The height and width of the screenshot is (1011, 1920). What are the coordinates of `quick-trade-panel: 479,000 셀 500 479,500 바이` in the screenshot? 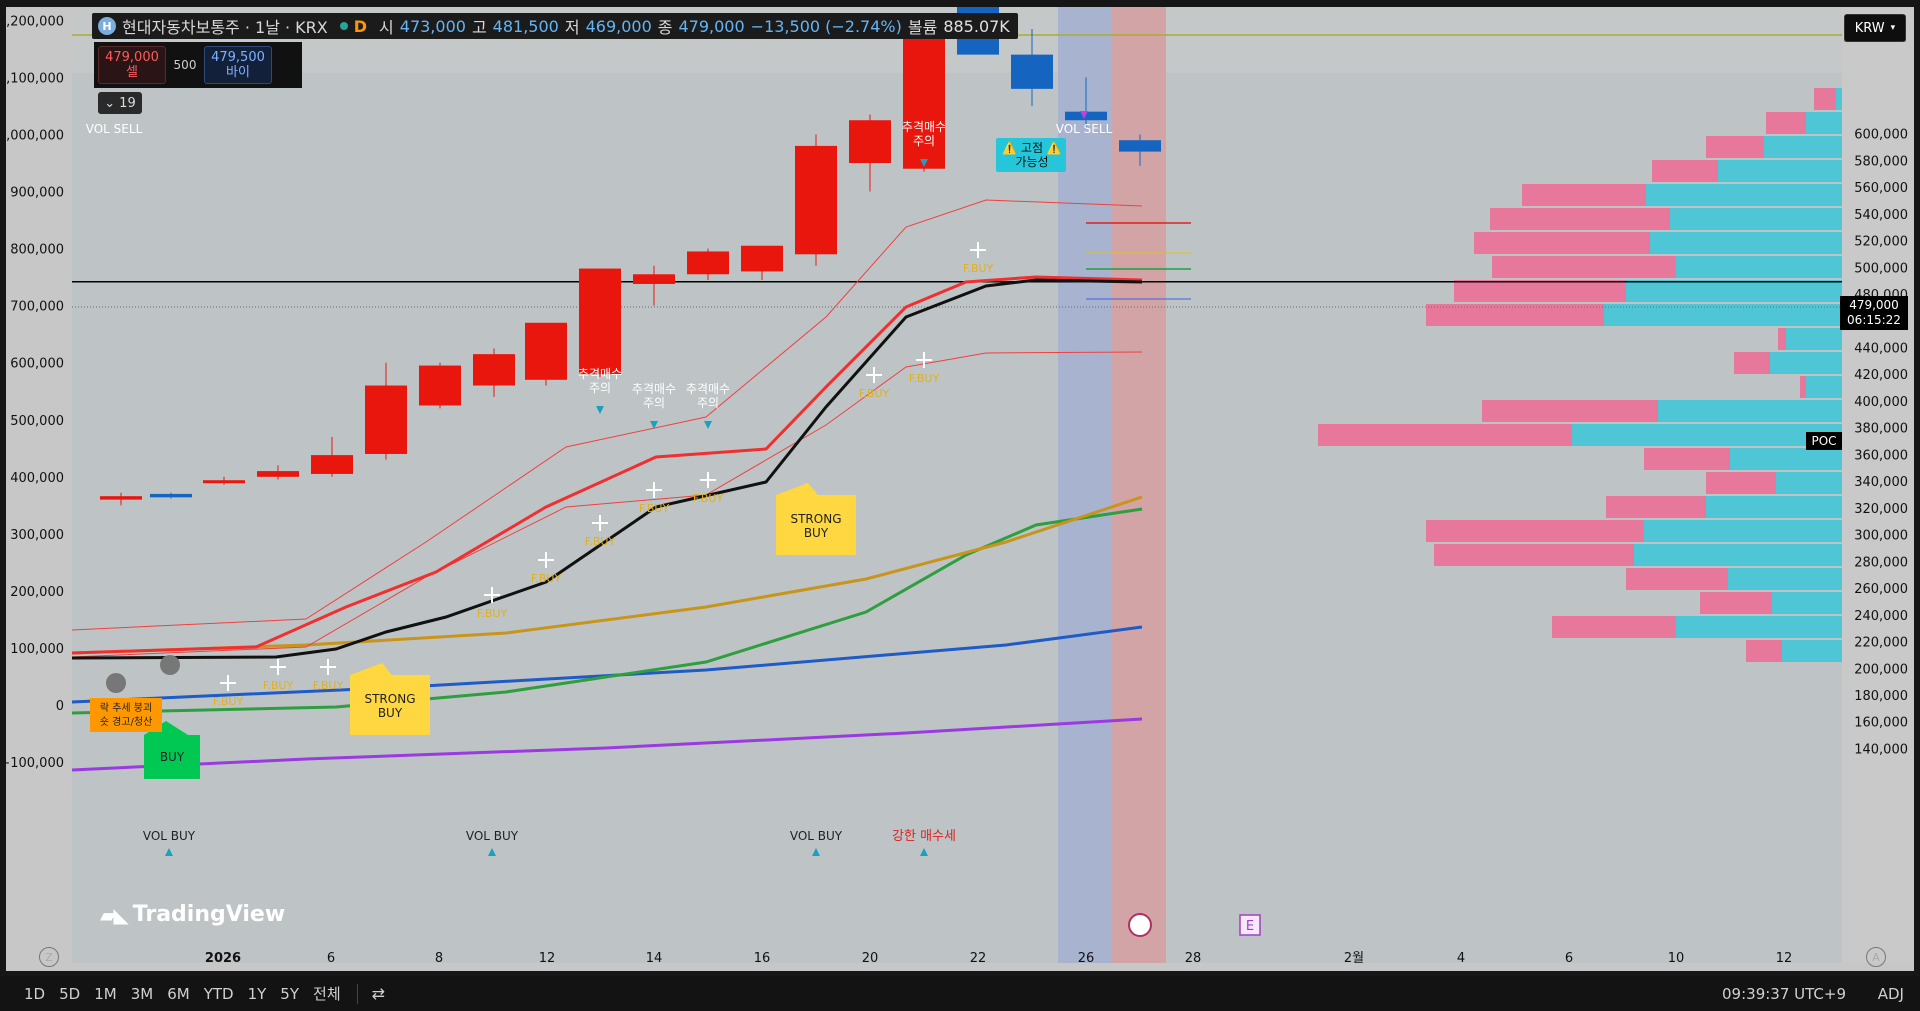 It's located at (198, 65).